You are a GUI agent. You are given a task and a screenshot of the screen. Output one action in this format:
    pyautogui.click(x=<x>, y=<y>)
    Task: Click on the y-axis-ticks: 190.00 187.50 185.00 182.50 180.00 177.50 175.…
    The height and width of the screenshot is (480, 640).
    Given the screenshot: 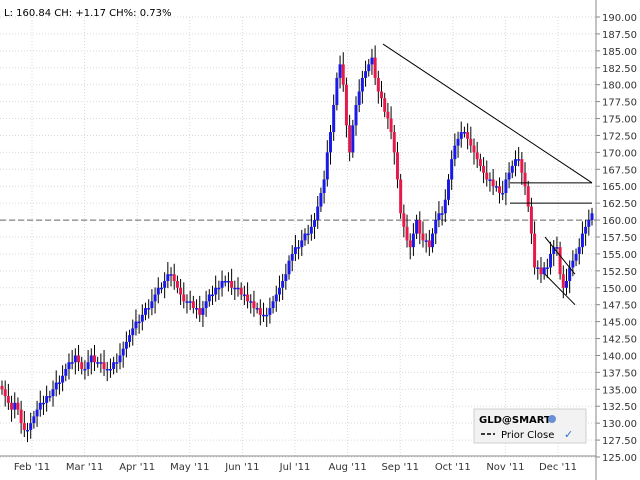 What is the action you would take?
    pyautogui.click(x=616, y=238)
    